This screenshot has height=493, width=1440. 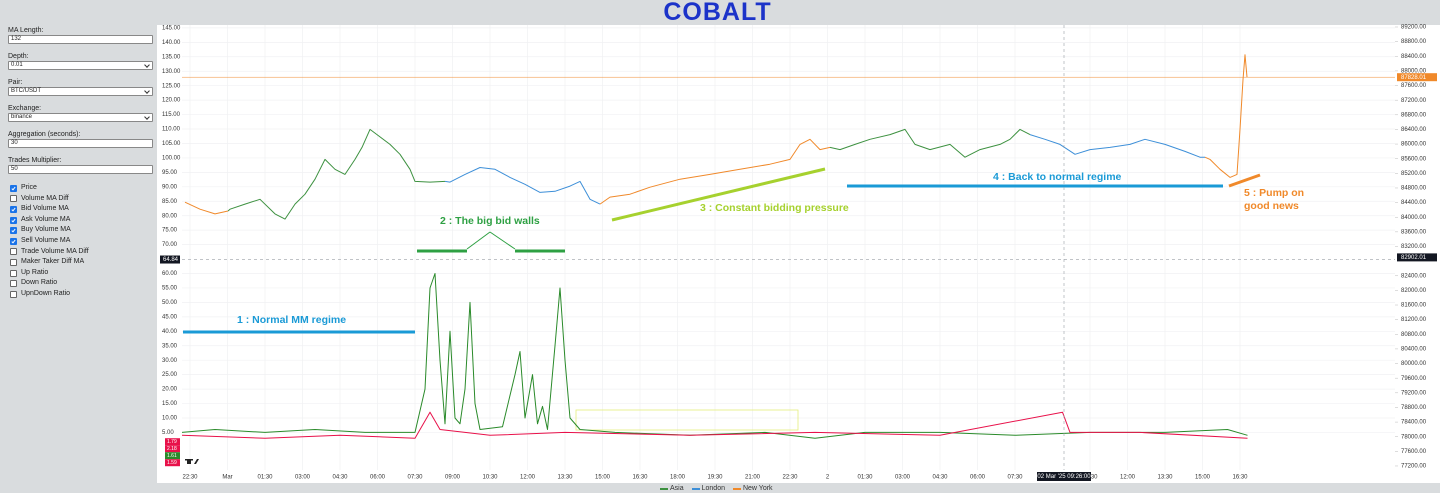 What do you see at coordinates (39, 283) in the screenshot?
I see `checkbox-label: Down Ratio` at bounding box center [39, 283].